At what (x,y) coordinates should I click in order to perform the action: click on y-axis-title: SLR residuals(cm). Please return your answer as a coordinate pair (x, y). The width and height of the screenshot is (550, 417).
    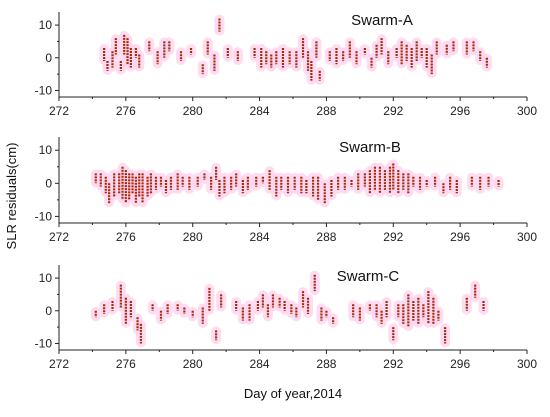
    Looking at the image, I should click on (11, 196).